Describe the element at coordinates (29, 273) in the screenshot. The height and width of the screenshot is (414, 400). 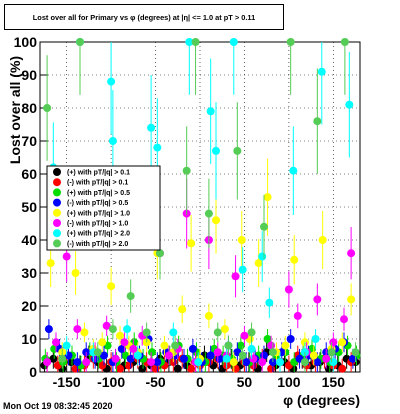
I see `y-tick-label: 30` at that location.